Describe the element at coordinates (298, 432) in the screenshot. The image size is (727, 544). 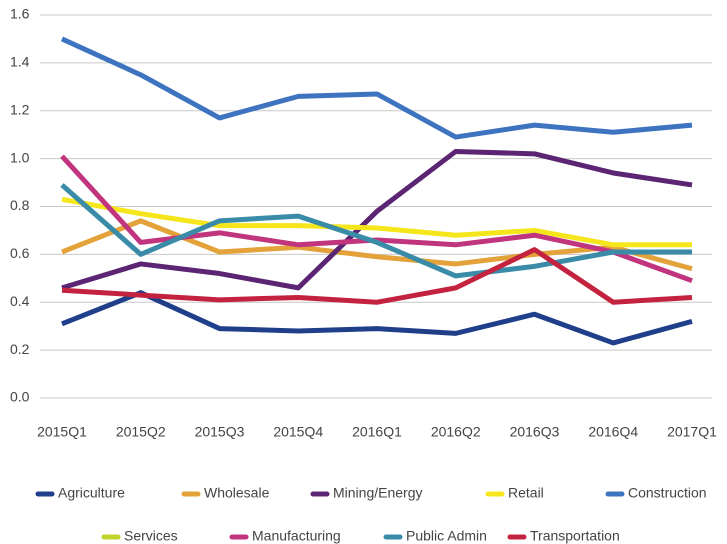
I see `x-tick-label: 2015Q4` at that location.